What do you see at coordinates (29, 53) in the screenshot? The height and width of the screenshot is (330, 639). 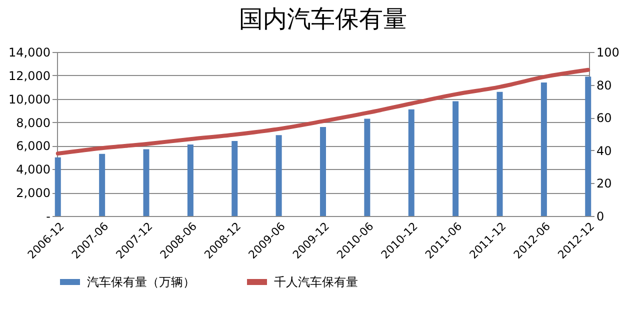 I see `y-tick-label: 14,000` at bounding box center [29, 53].